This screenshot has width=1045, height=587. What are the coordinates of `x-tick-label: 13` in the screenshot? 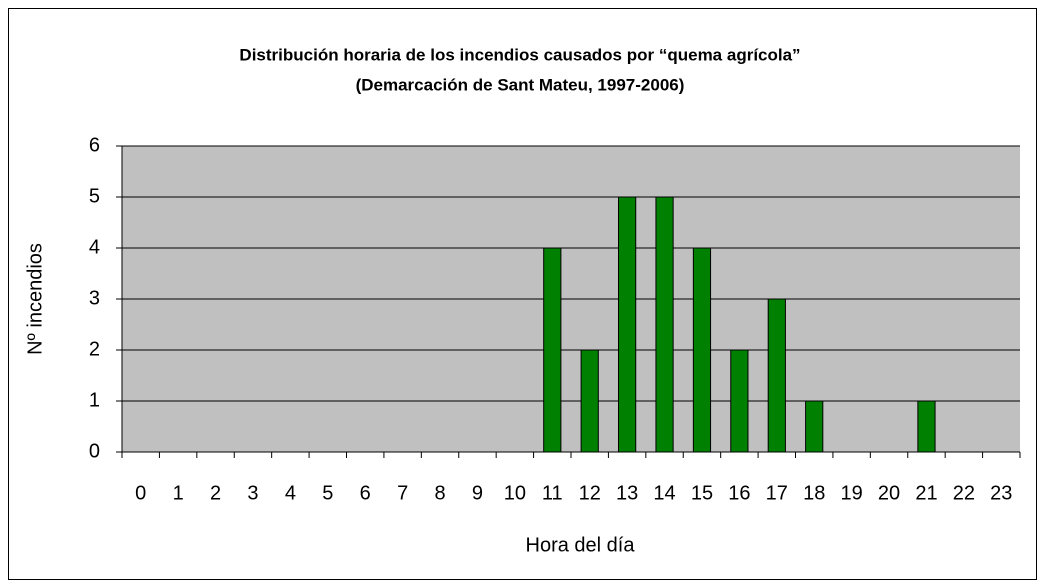 It's located at (627, 493).